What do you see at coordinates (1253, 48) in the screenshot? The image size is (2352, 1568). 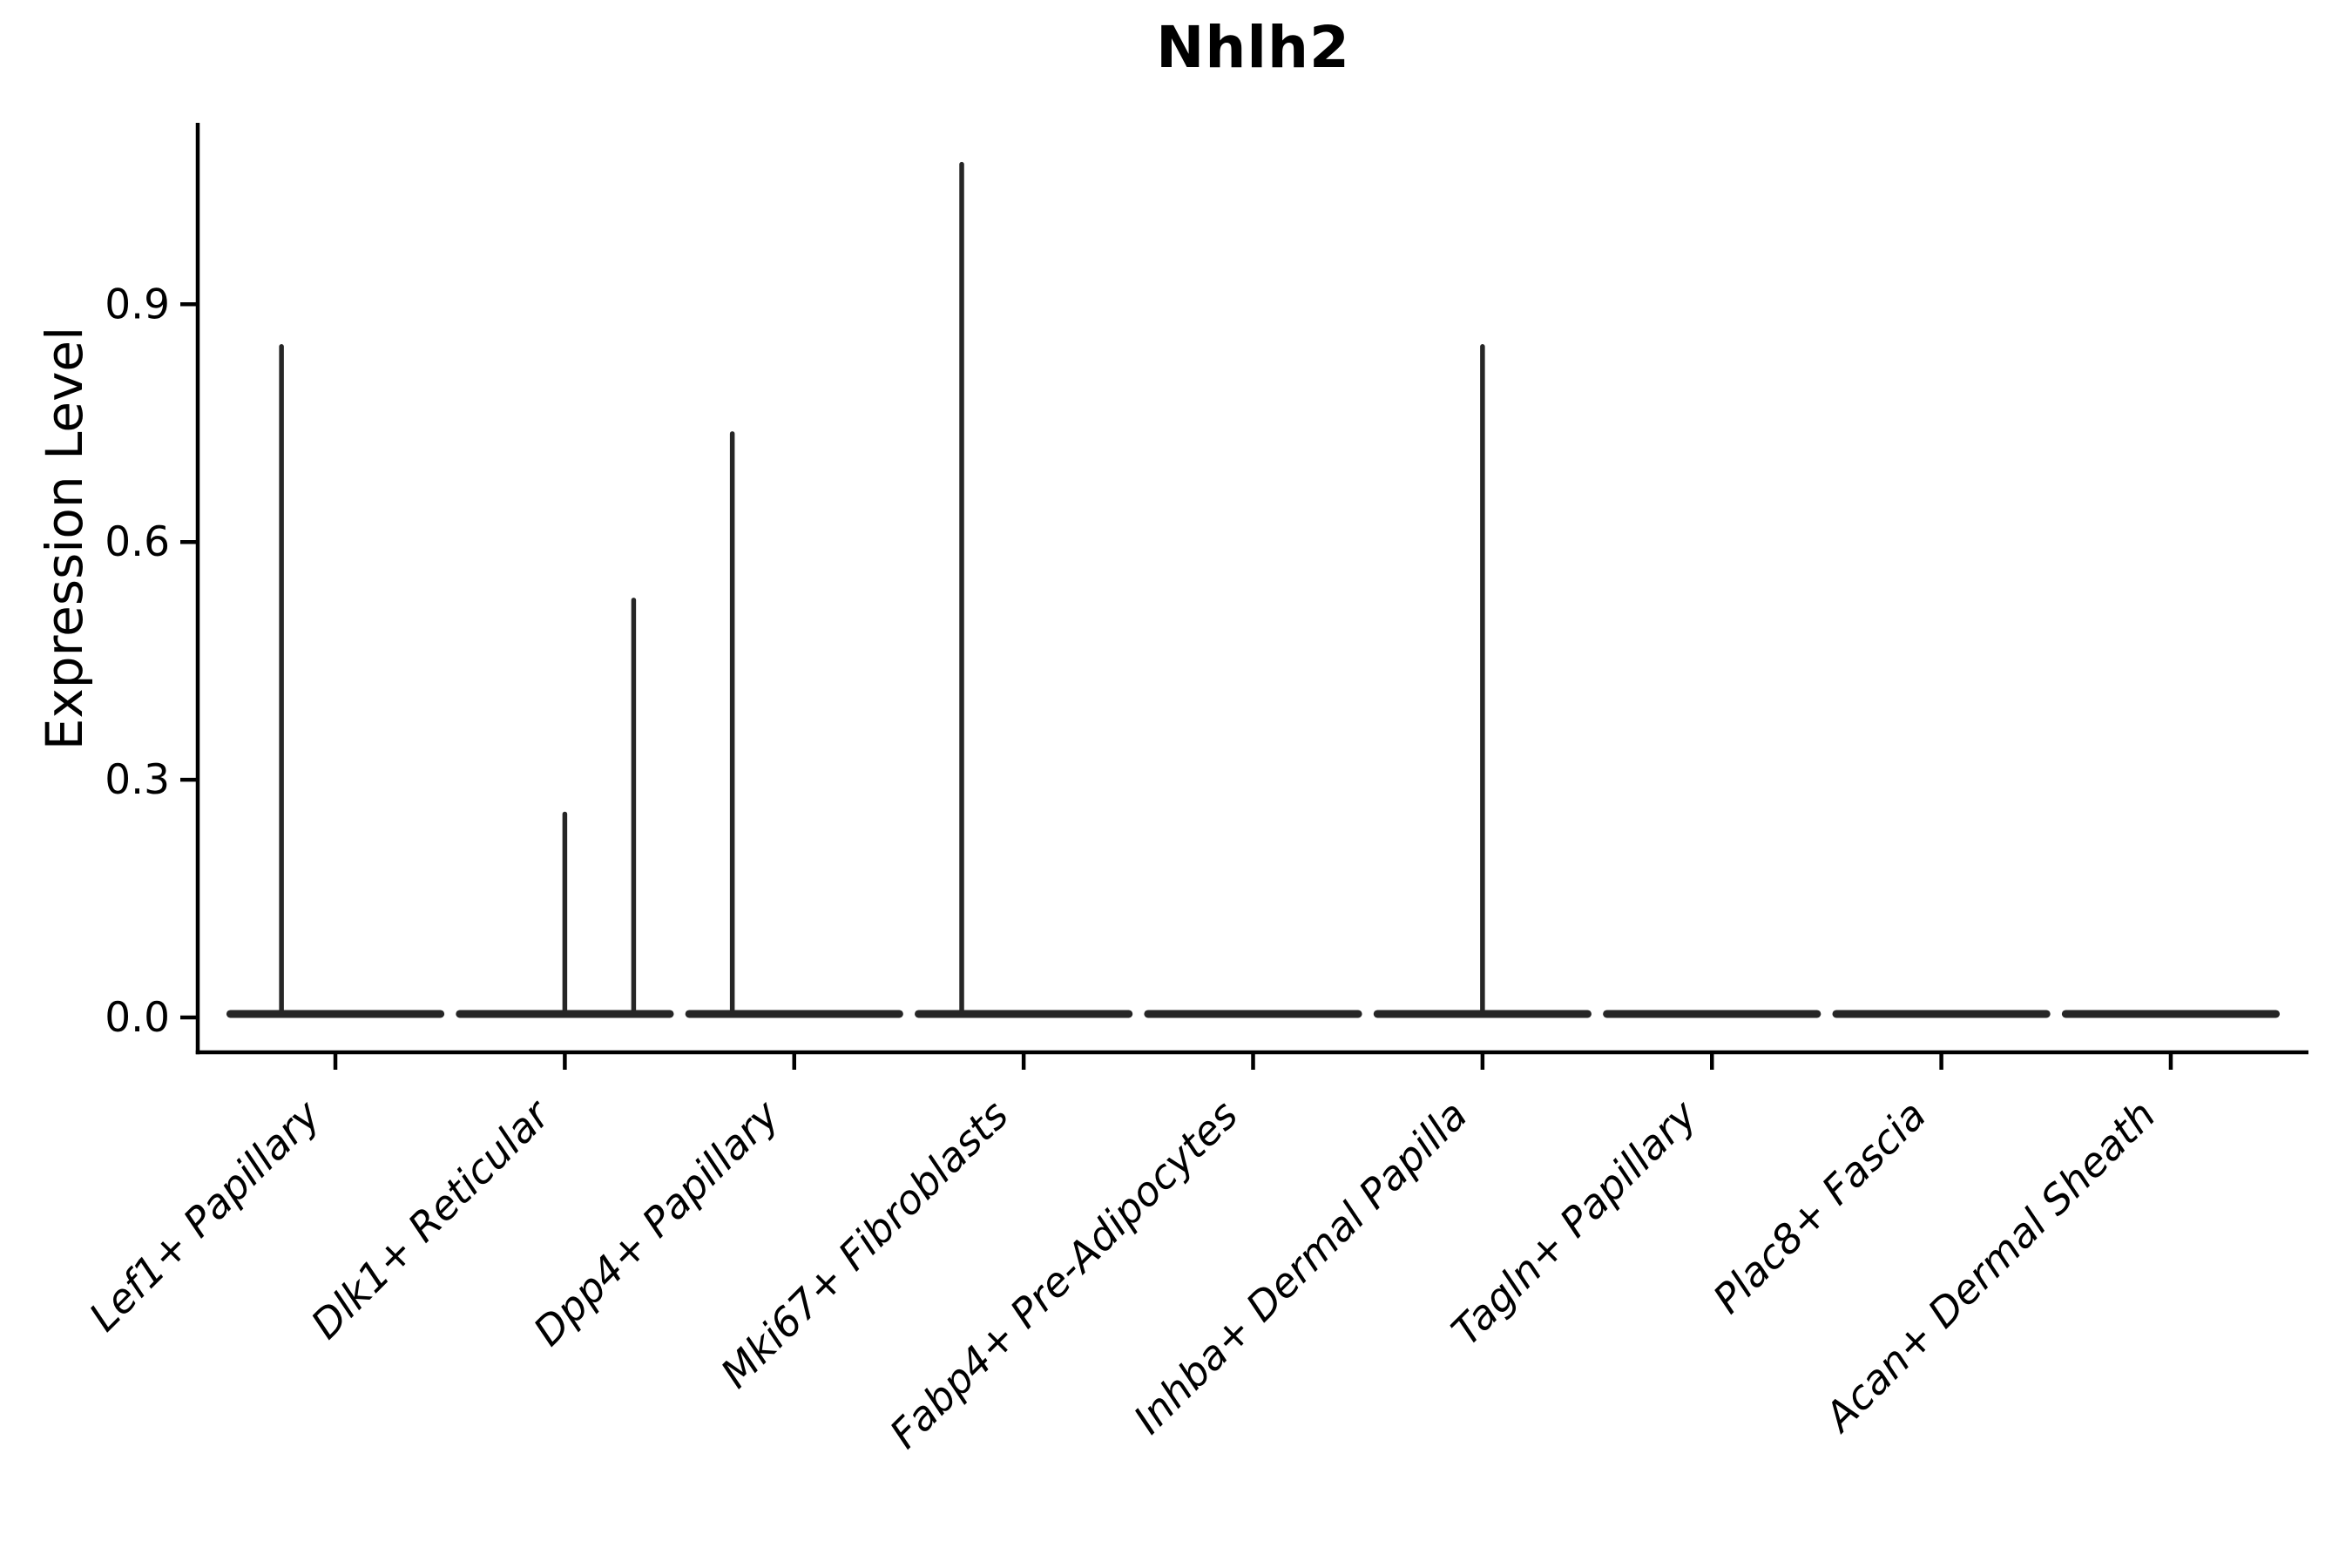 I see `chart-title: Nhlh2` at bounding box center [1253, 48].